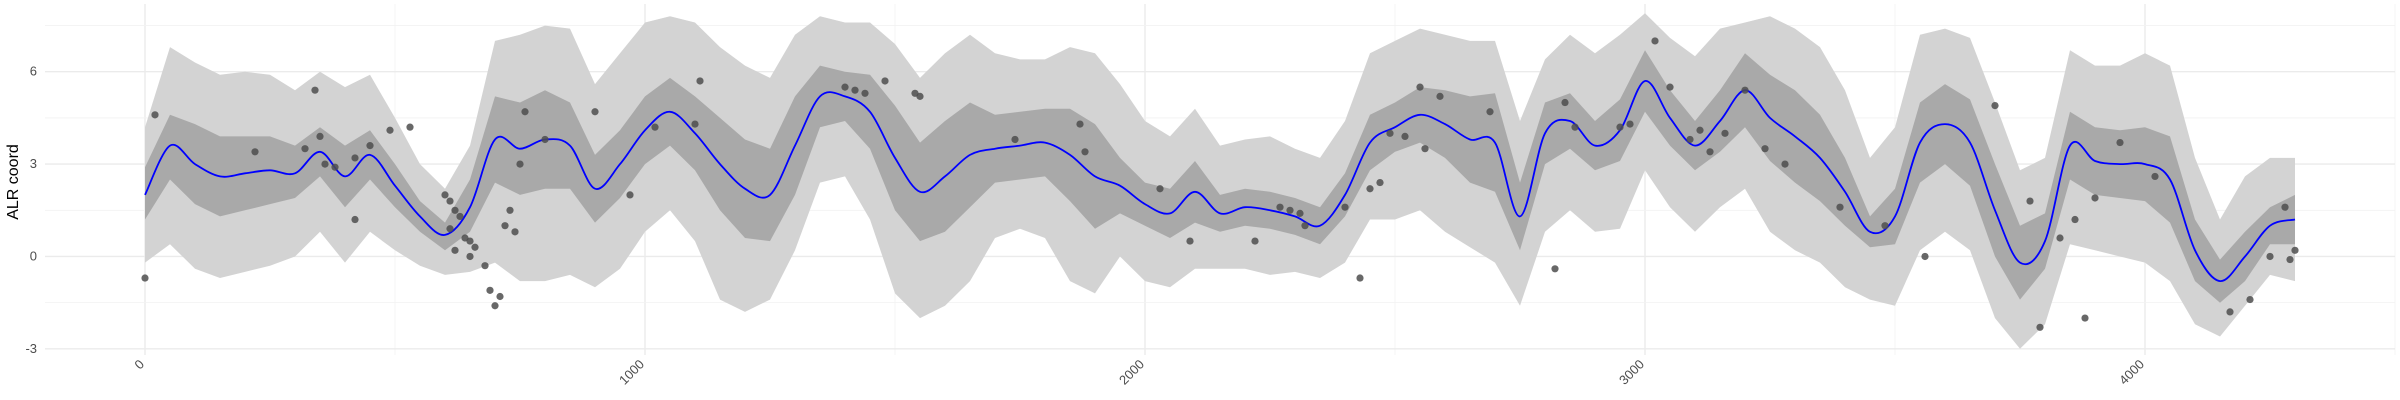 The height and width of the screenshot is (400, 2400). What do you see at coordinates (1631, 372) in the screenshot?
I see `x-tick-label: 3000` at bounding box center [1631, 372].